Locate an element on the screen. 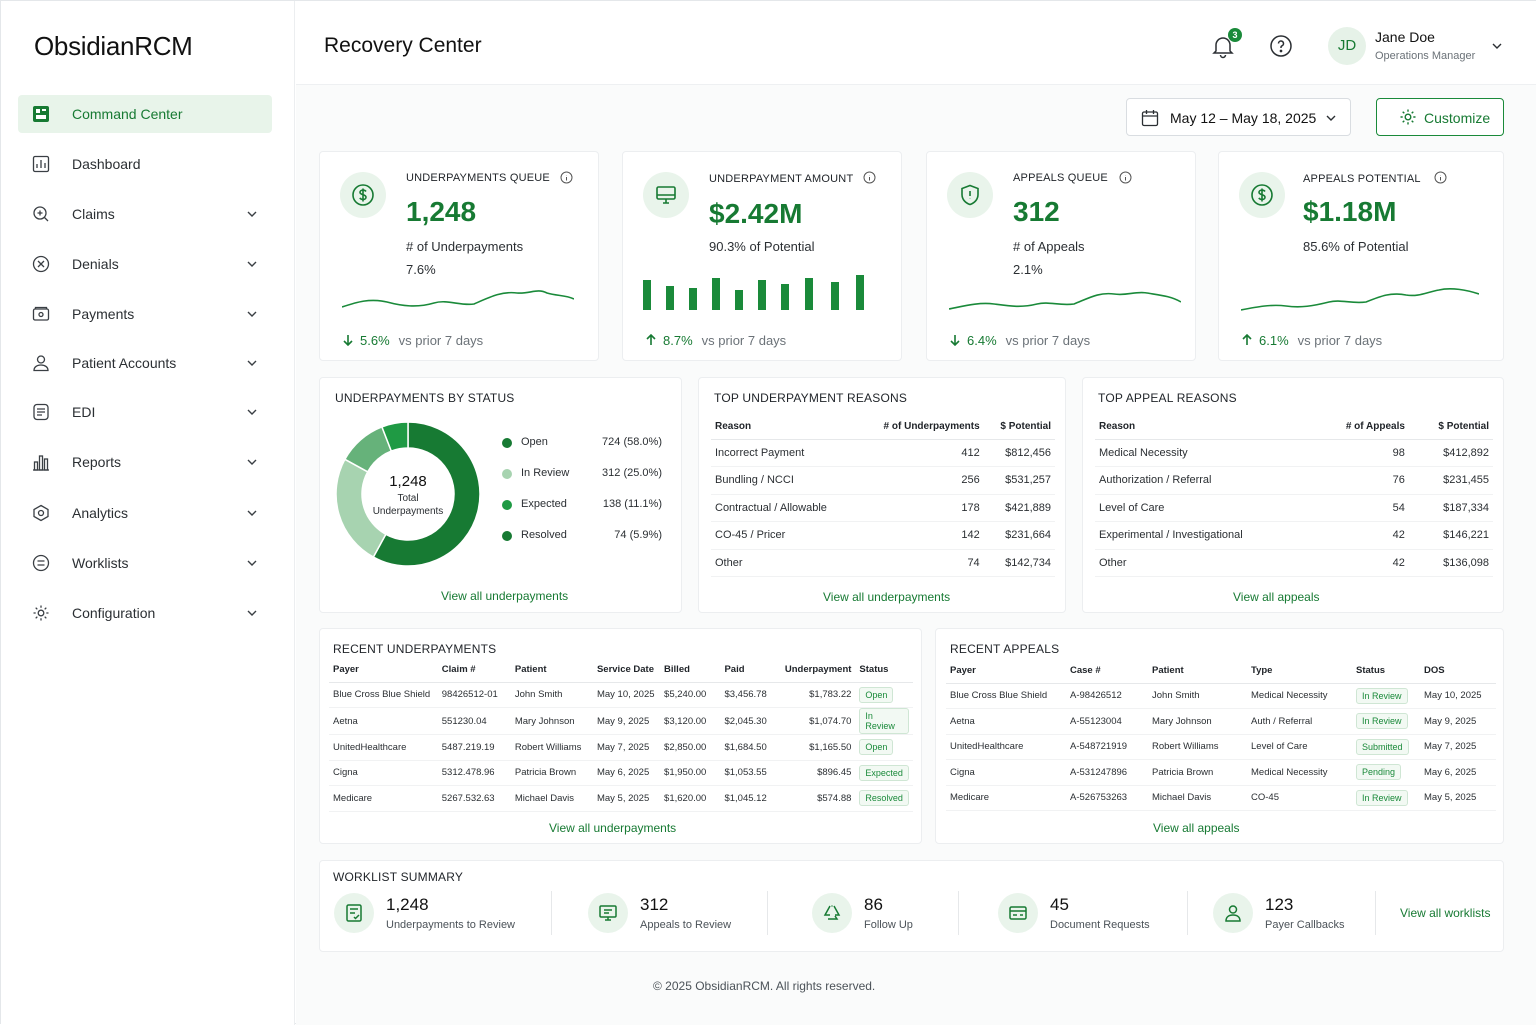 Image resolution: width=1536 pixels, height=1025 pixels. legend-value: 724 (58.0%) is located at coordinates (632, 442).